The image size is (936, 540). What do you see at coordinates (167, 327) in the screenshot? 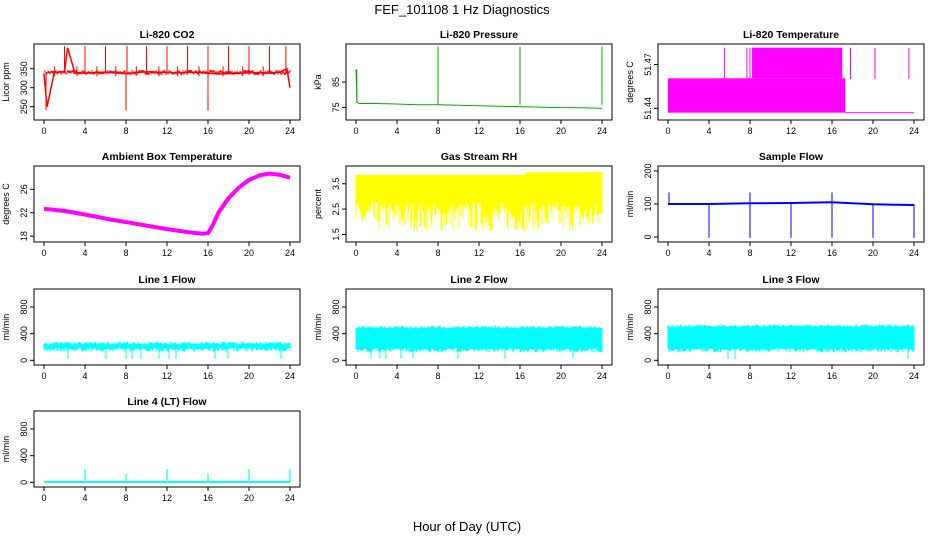
I see `plot-frame` at bounding box center [167, 327].